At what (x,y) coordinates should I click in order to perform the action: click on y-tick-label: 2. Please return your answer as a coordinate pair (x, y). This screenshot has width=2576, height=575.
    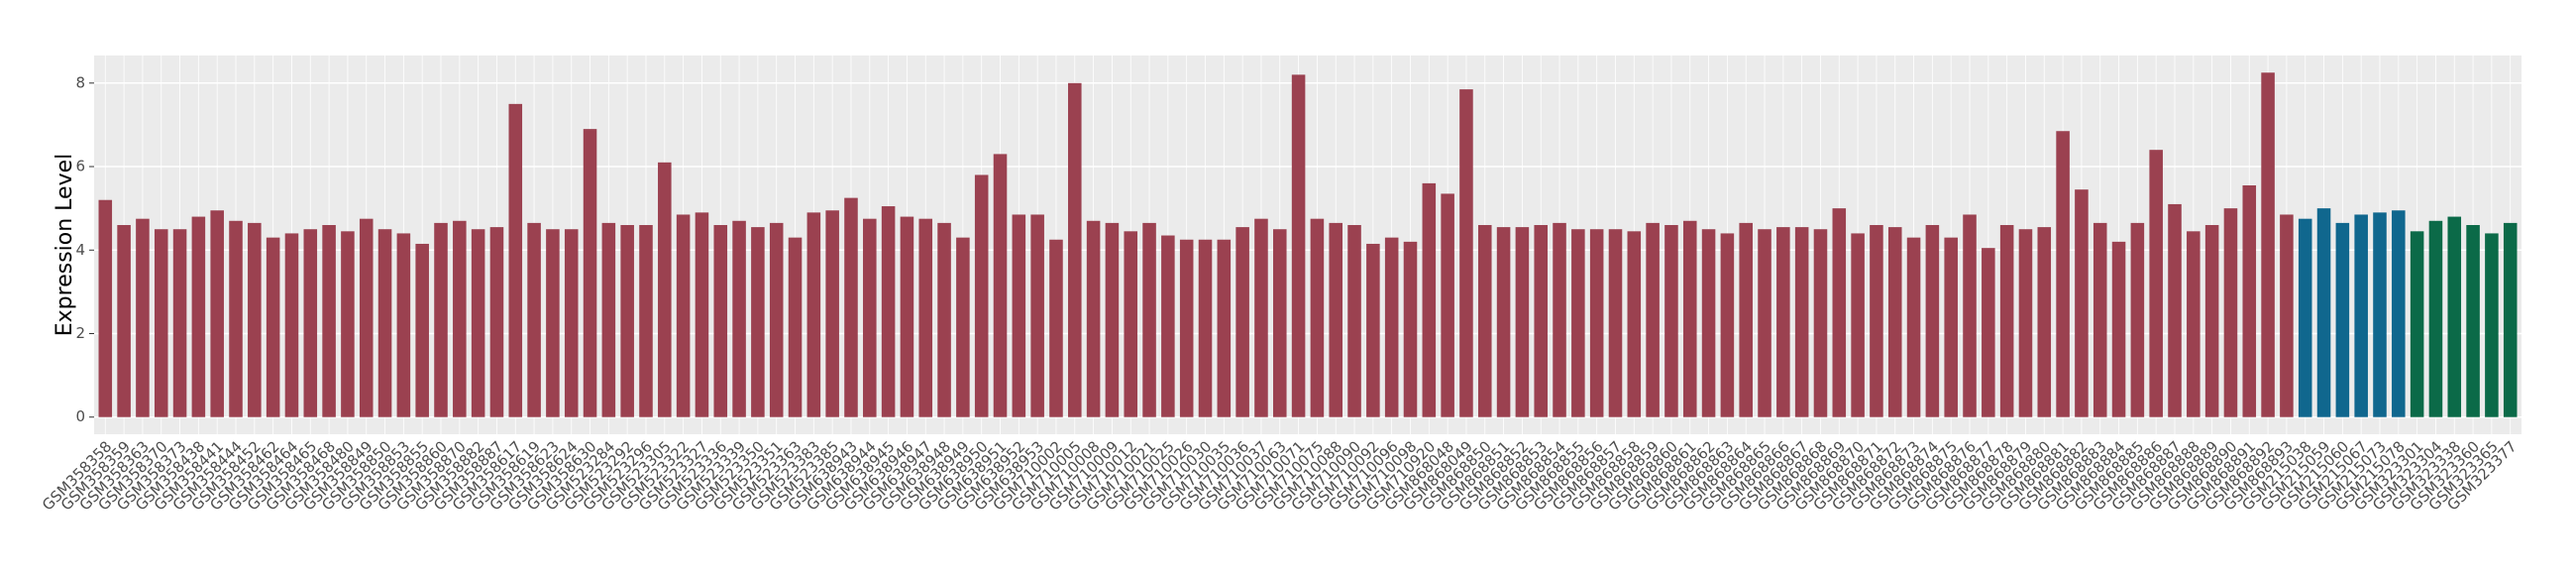
    Looking at the image, I should click on (80, 333).